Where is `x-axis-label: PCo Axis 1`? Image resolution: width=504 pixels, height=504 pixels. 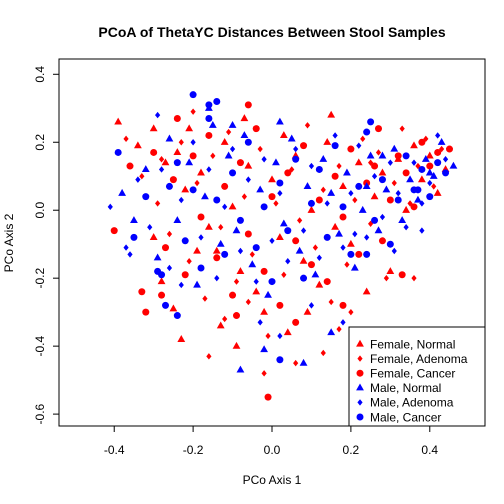
x-axis-label: PCo Axis 1 is located at coordinates (272, 480).